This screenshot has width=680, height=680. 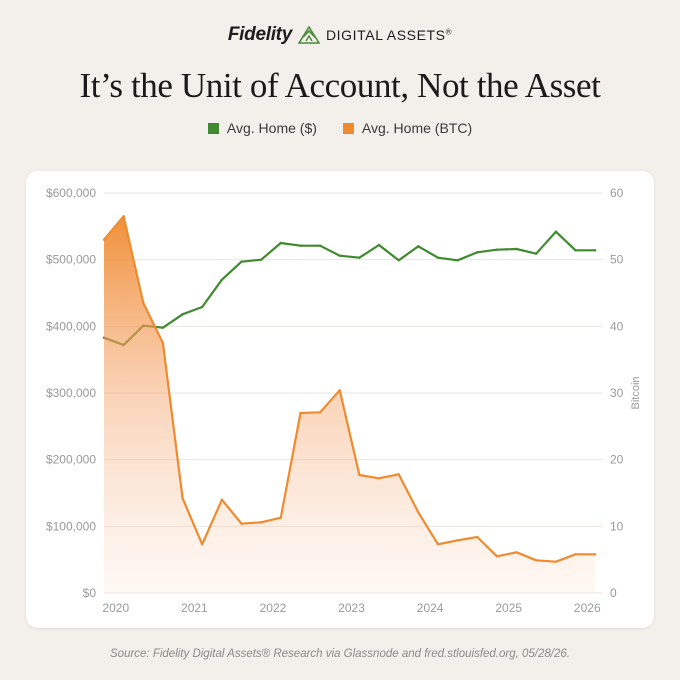 I want to click on legend-label-btc: Avg. Home (BTC), so click(x=417, y=128).